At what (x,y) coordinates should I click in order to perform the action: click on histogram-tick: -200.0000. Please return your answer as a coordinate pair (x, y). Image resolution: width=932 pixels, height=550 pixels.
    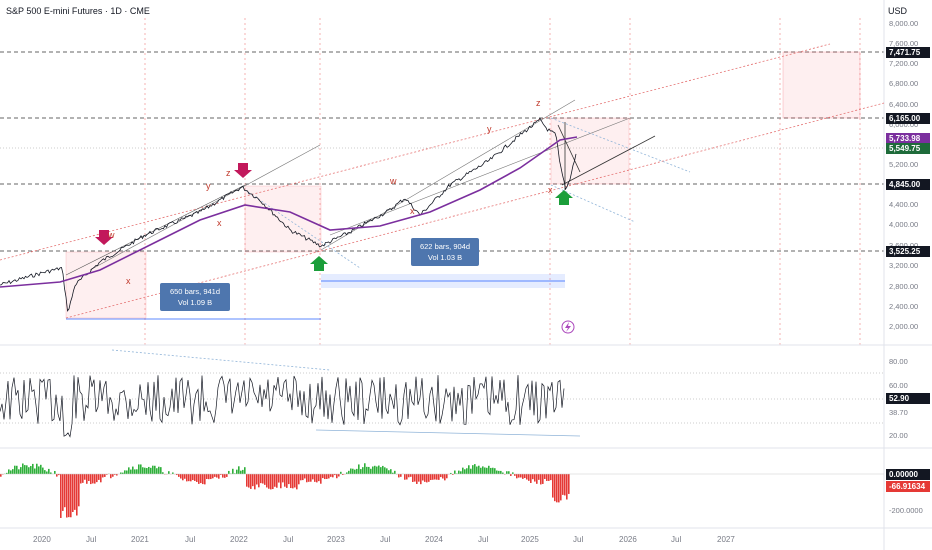
    Looking at the image, I should click on (906, 510).